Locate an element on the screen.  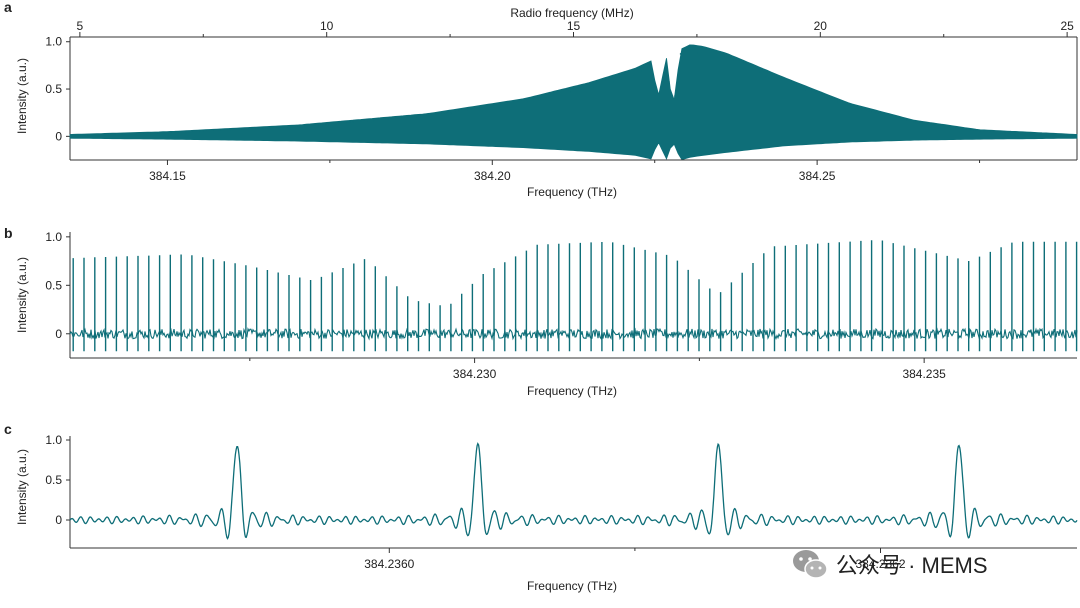
panel-a-x-tick-label: 384.20 is located at coordinates (492, 176).